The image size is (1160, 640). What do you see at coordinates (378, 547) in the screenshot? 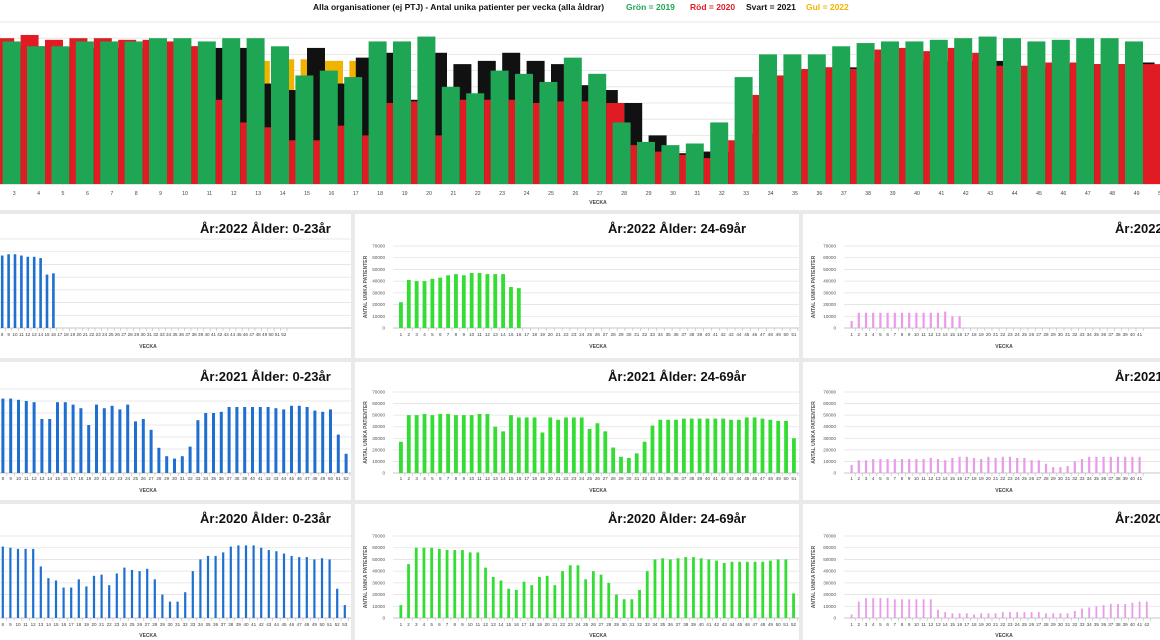
I see `y-tick-label: 60000` at bounding box center [378, 547].